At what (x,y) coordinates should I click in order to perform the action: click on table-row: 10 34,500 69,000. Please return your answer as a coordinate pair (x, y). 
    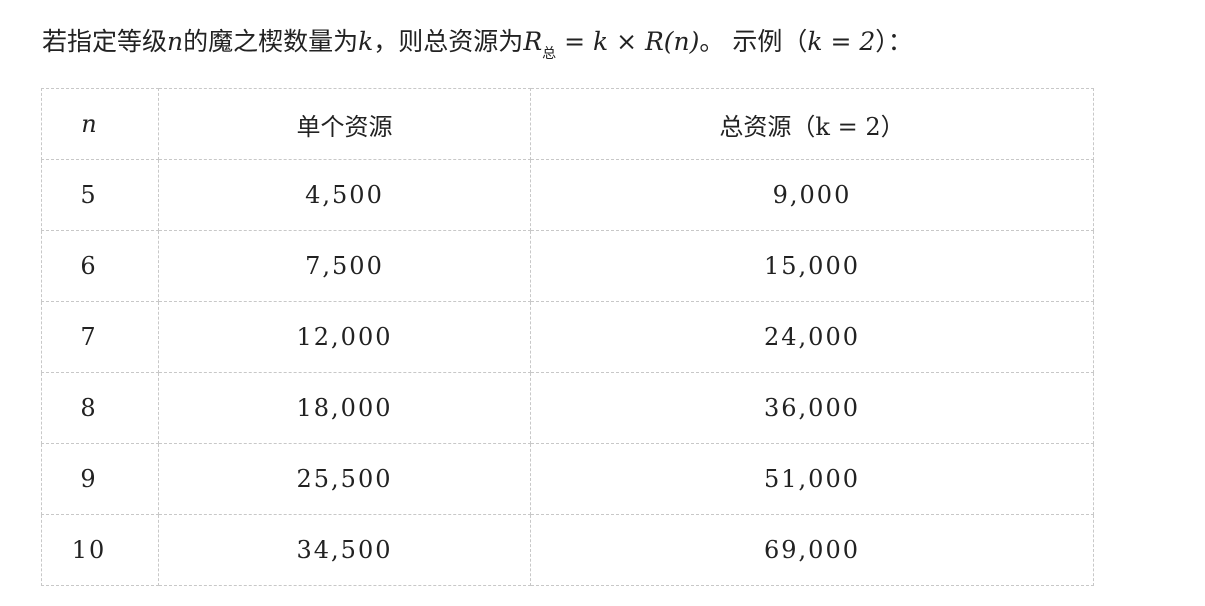
    Looking at the image, I should click on (567, 550).